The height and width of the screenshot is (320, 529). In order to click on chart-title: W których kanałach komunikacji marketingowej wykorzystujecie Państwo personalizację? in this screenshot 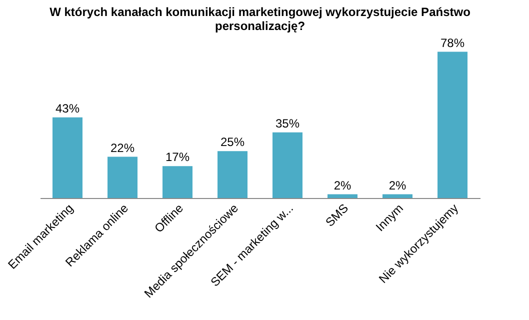, I will do `click(260, 18)`.